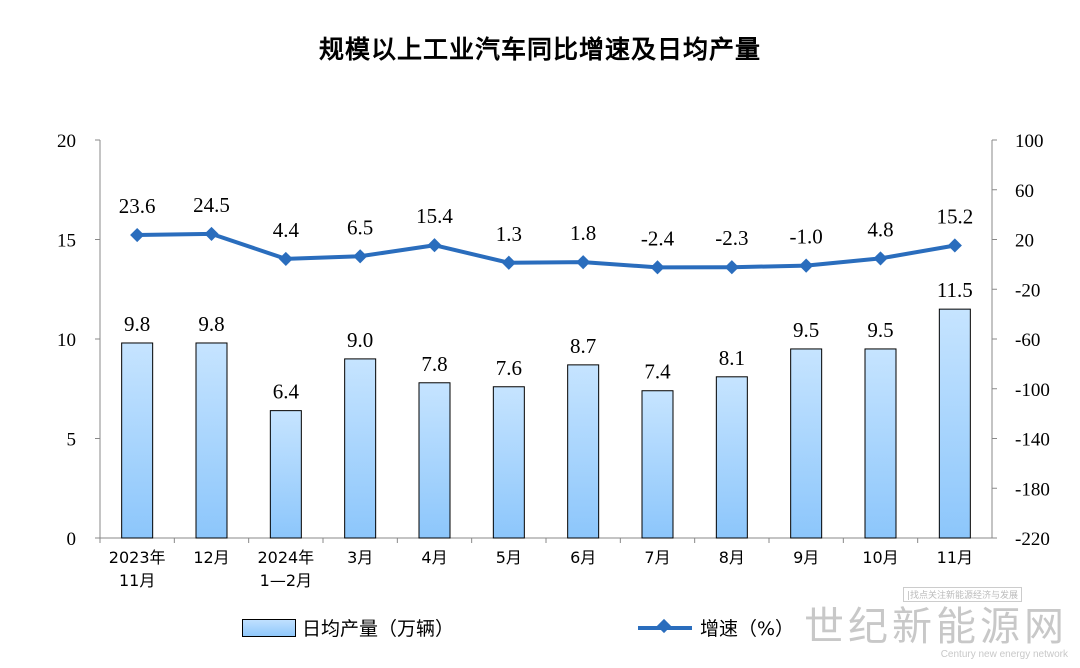 This screenshot has height=668, width=1080. I want to click on legend-line-swatch, so click(665, 625).